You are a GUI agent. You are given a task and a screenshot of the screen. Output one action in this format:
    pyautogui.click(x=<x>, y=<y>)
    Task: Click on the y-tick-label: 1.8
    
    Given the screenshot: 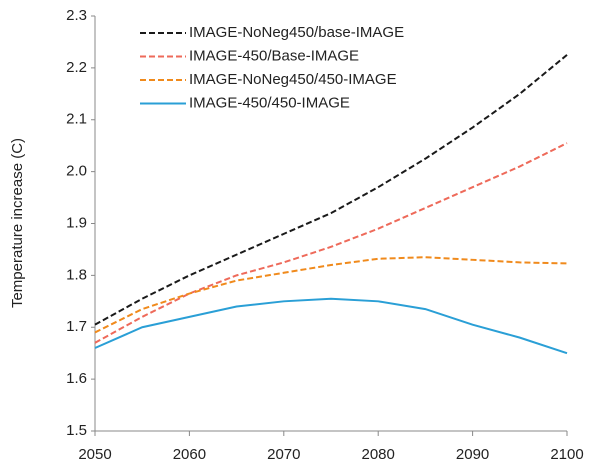 What is the action you would take?
    pyautogui.click(x=76, y=274)
    